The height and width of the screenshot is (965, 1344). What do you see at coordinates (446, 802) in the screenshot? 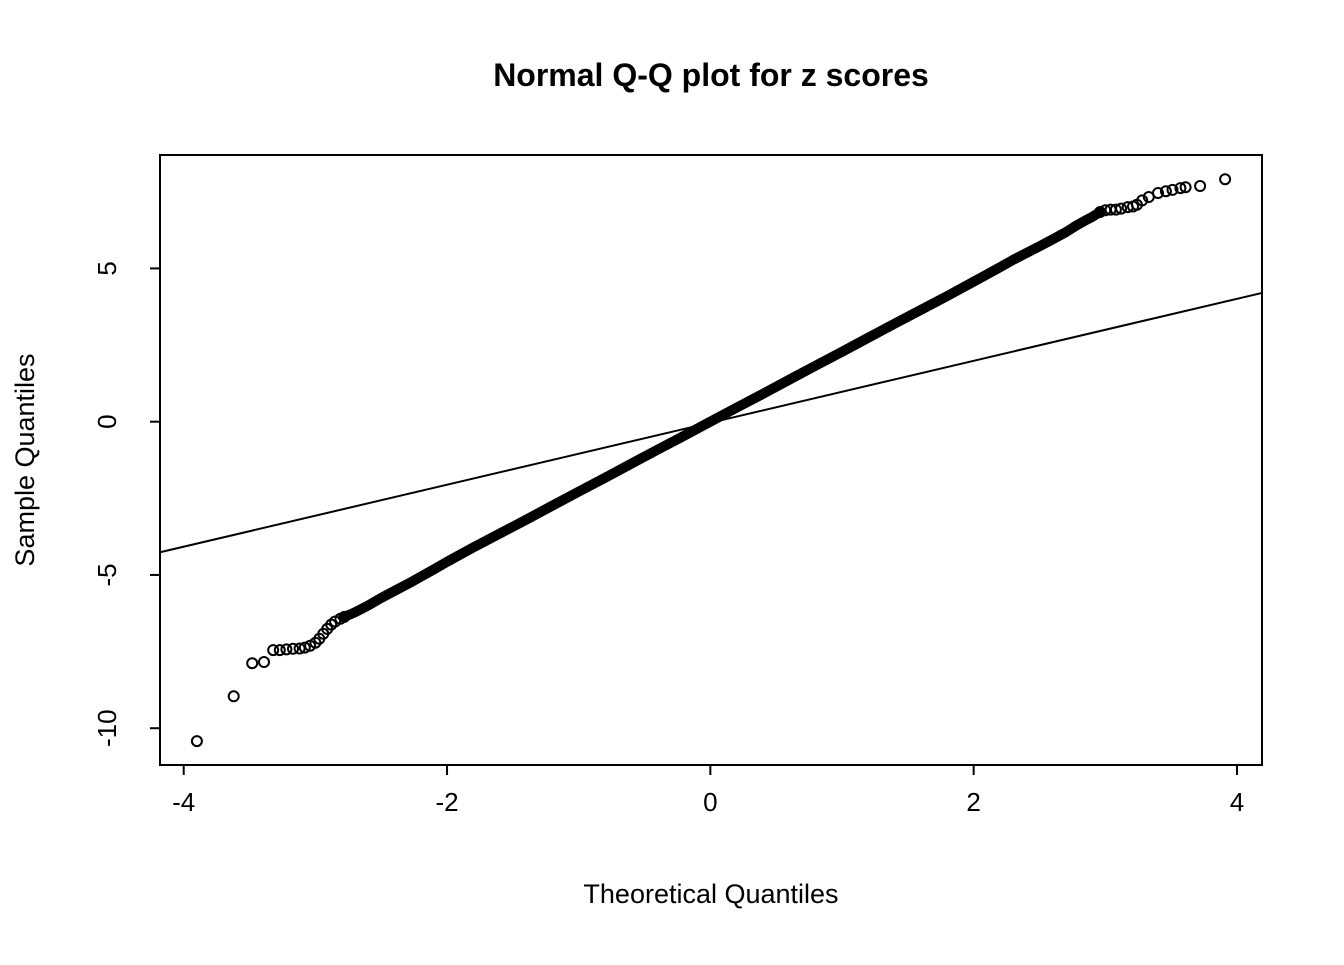
I see `x-tick-label: -2` at bounding box center [446, 802].